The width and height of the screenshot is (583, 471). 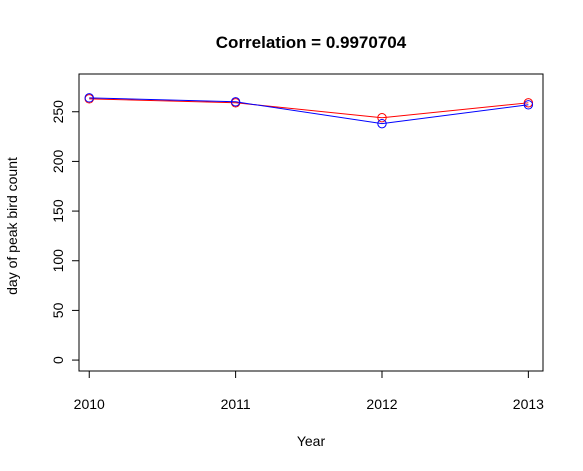 I want to click on y-axis: 0 50 100 150 200 250, so click(x=64, y=232).